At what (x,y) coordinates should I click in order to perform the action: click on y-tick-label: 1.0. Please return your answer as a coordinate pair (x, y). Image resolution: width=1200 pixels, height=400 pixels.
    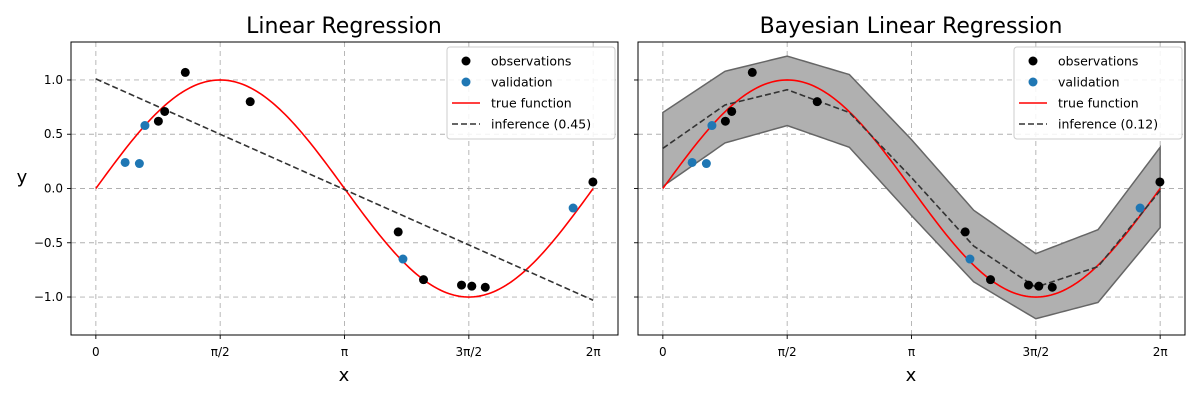
    Looking at the image, I should click on (53, 80).